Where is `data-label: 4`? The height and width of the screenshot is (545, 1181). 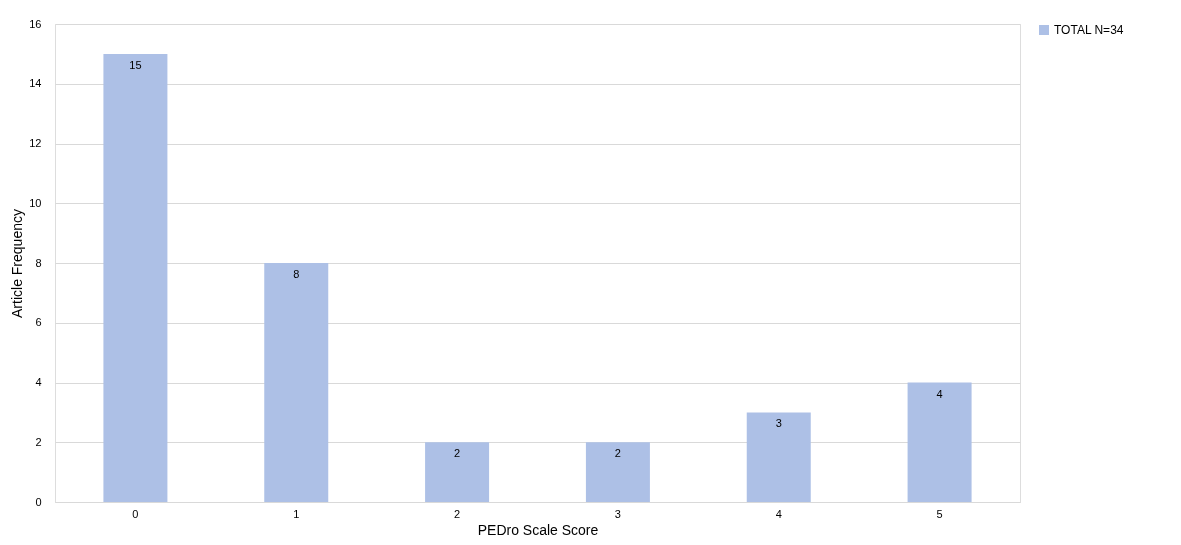 data-label: 4 is located at coordinates (939, 393).